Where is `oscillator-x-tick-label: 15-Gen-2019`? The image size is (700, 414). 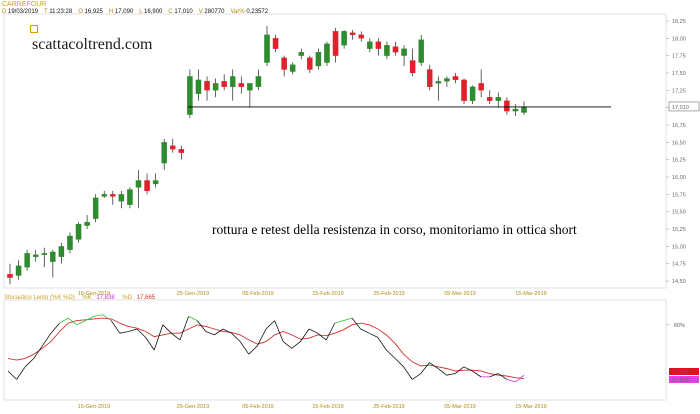
oscillator-x-tick-label: 15-Gen-2019 is located at coordinates (94, 407).